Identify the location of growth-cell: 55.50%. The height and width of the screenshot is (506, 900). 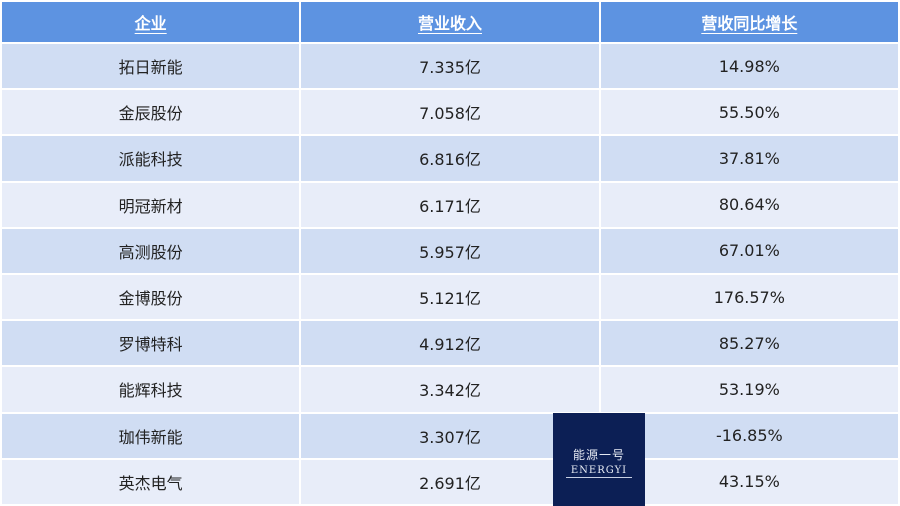
(749, 112).